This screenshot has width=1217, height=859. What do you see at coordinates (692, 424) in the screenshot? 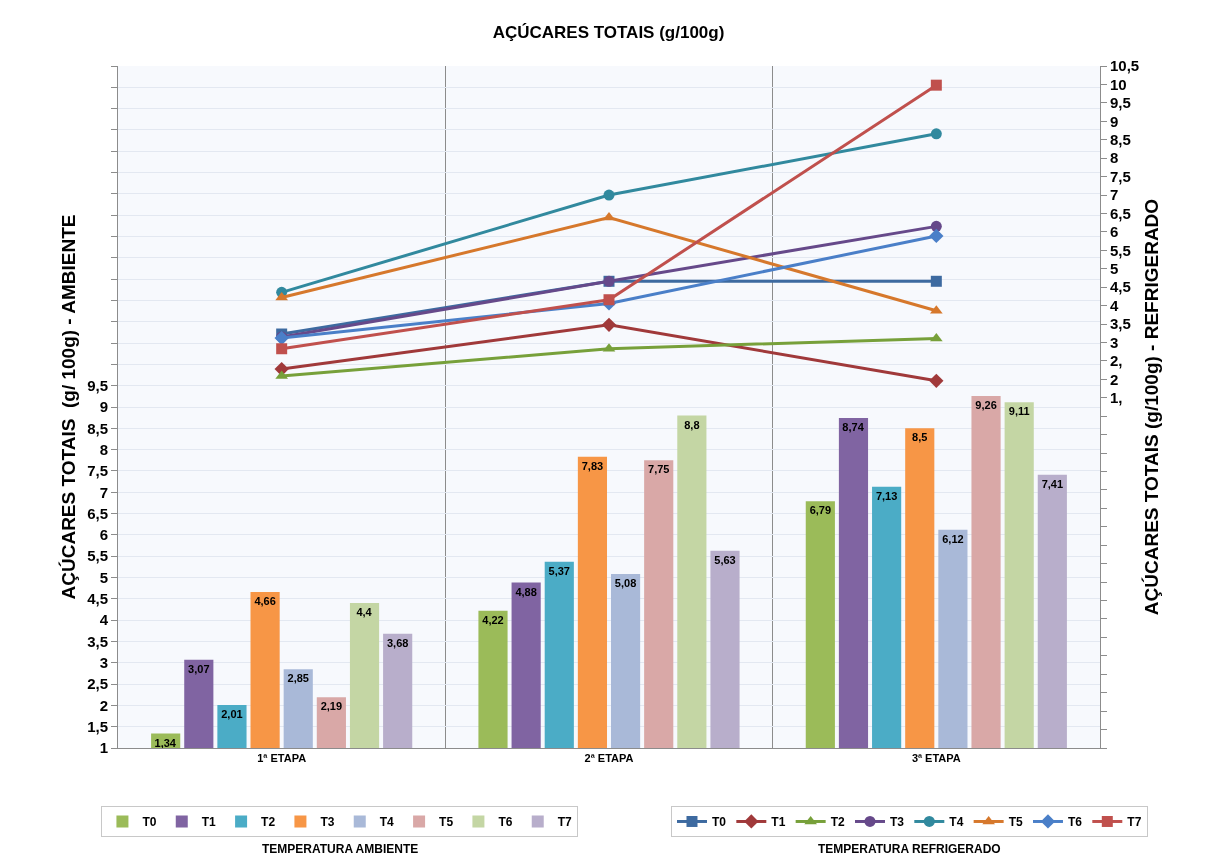
I see `data-label: 8,8` at bounding box center [692, 424].